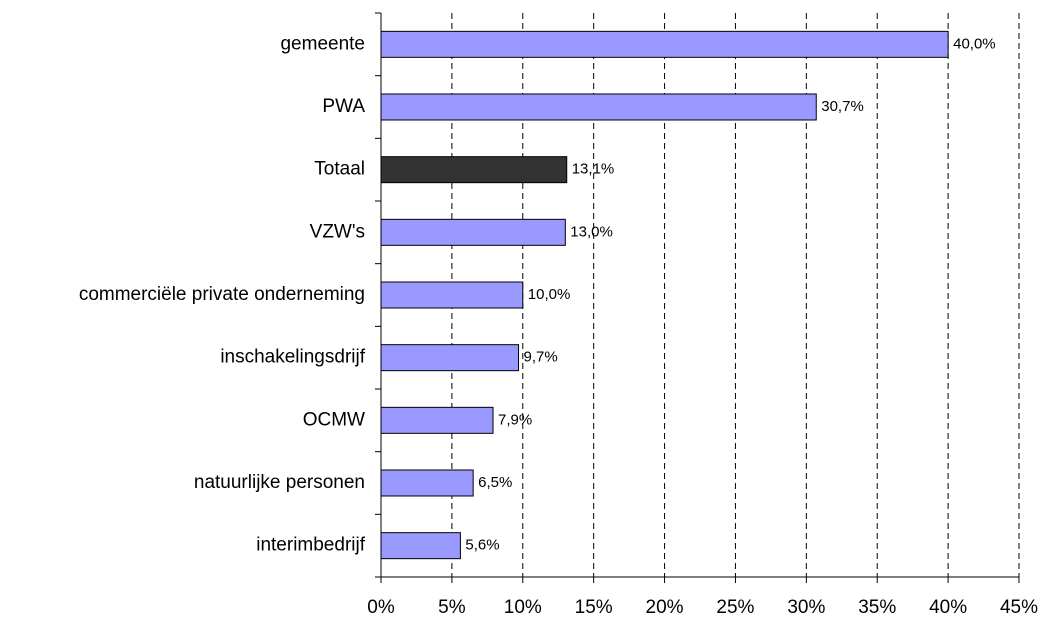 Image resolution: width=1045 pixels, height=624 pixels. Describe the element at coordinates (541, 357) in the screenshot. I see `value-label: 9,7%` at that location.